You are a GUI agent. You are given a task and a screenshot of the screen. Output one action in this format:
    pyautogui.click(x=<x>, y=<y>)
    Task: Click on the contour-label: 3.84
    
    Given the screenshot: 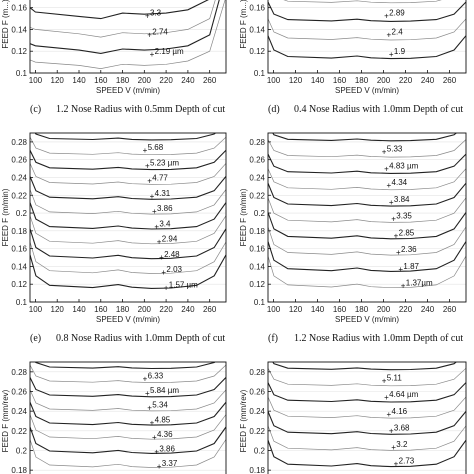 What is the action you would take?
    pyautogui.click(x=402, y=199)
    